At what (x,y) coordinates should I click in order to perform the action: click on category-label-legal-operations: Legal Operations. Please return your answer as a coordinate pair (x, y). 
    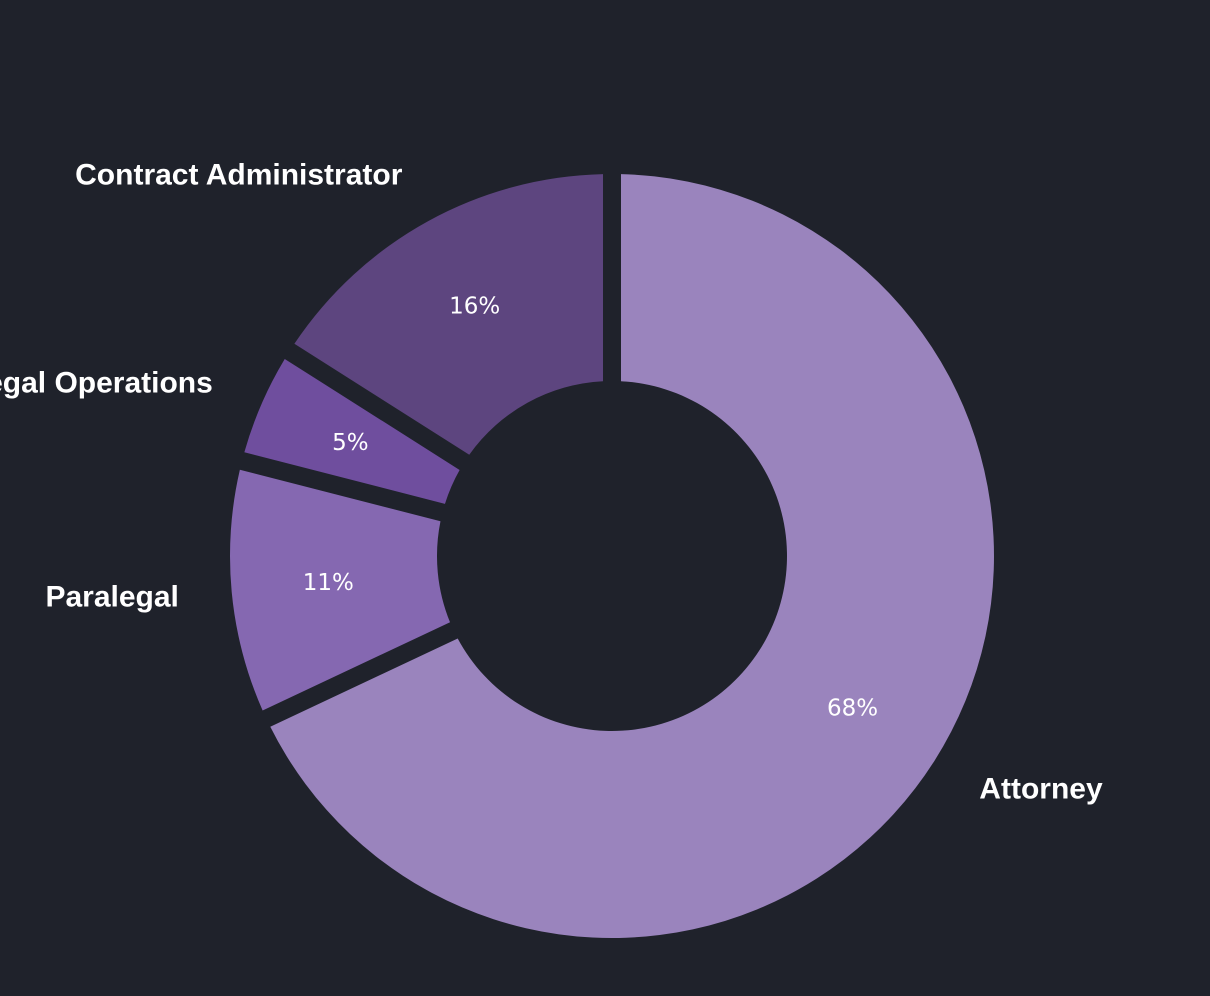
    Looking at the image, I should click on (106, 383).